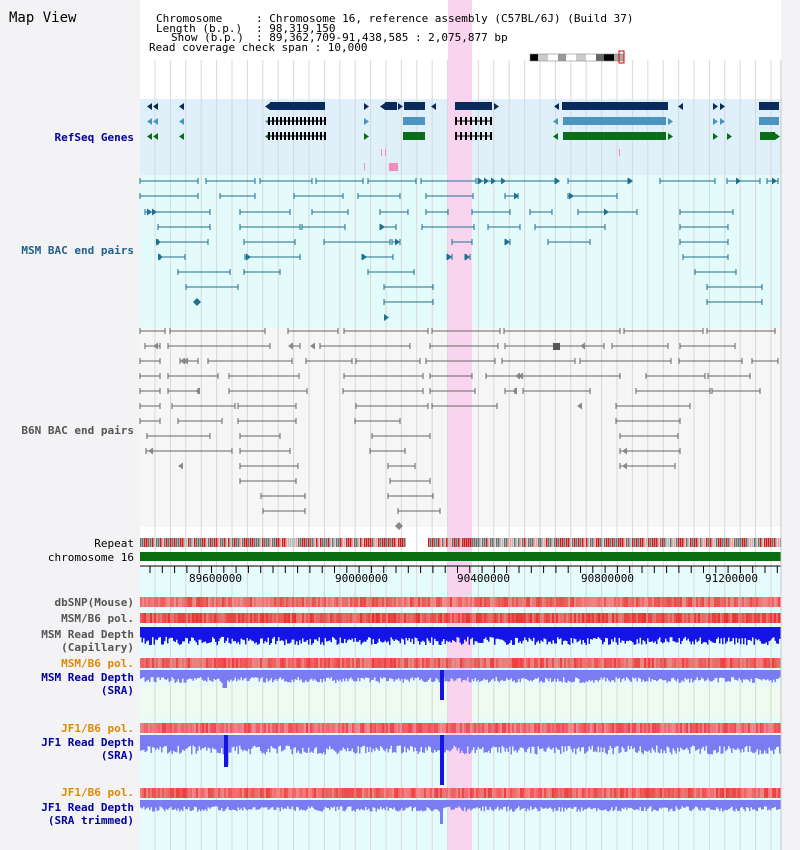 This screenshot has height=850, width=800. Describe the element at coordinates (94, 602) in the screenshot. I see `track-label-dbsnp: dbSNP(Mouse)` at that location.